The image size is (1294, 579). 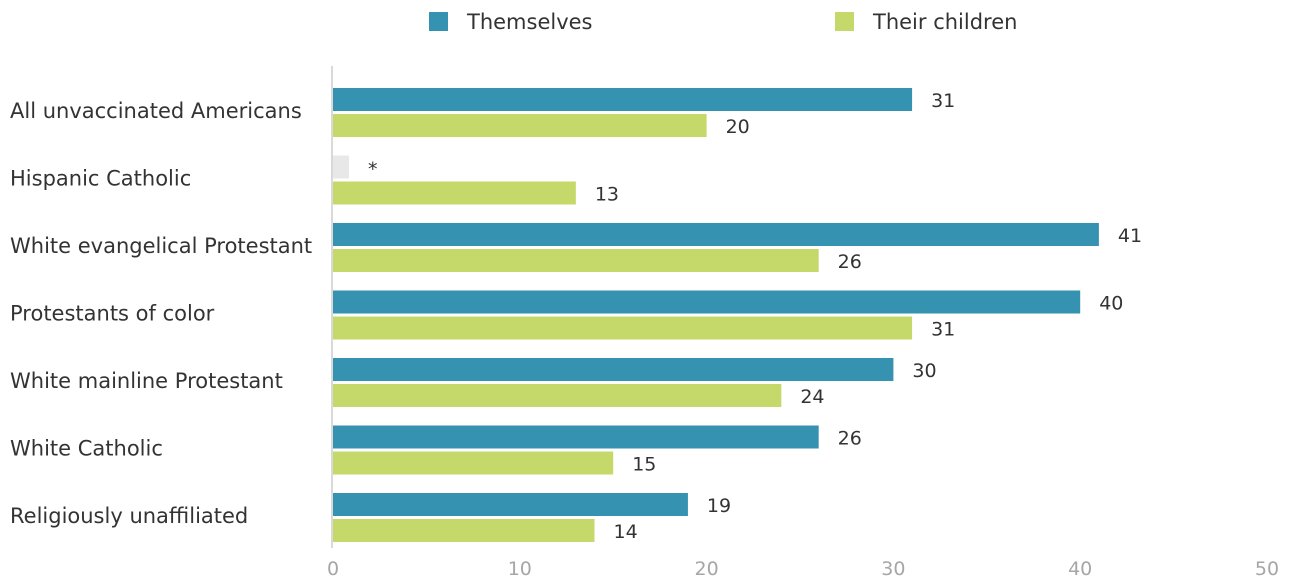 What do you see at coordinates (707, 568) in the screenshot?
I see `x-tick-label: 20` at bounding box center [707, 568].